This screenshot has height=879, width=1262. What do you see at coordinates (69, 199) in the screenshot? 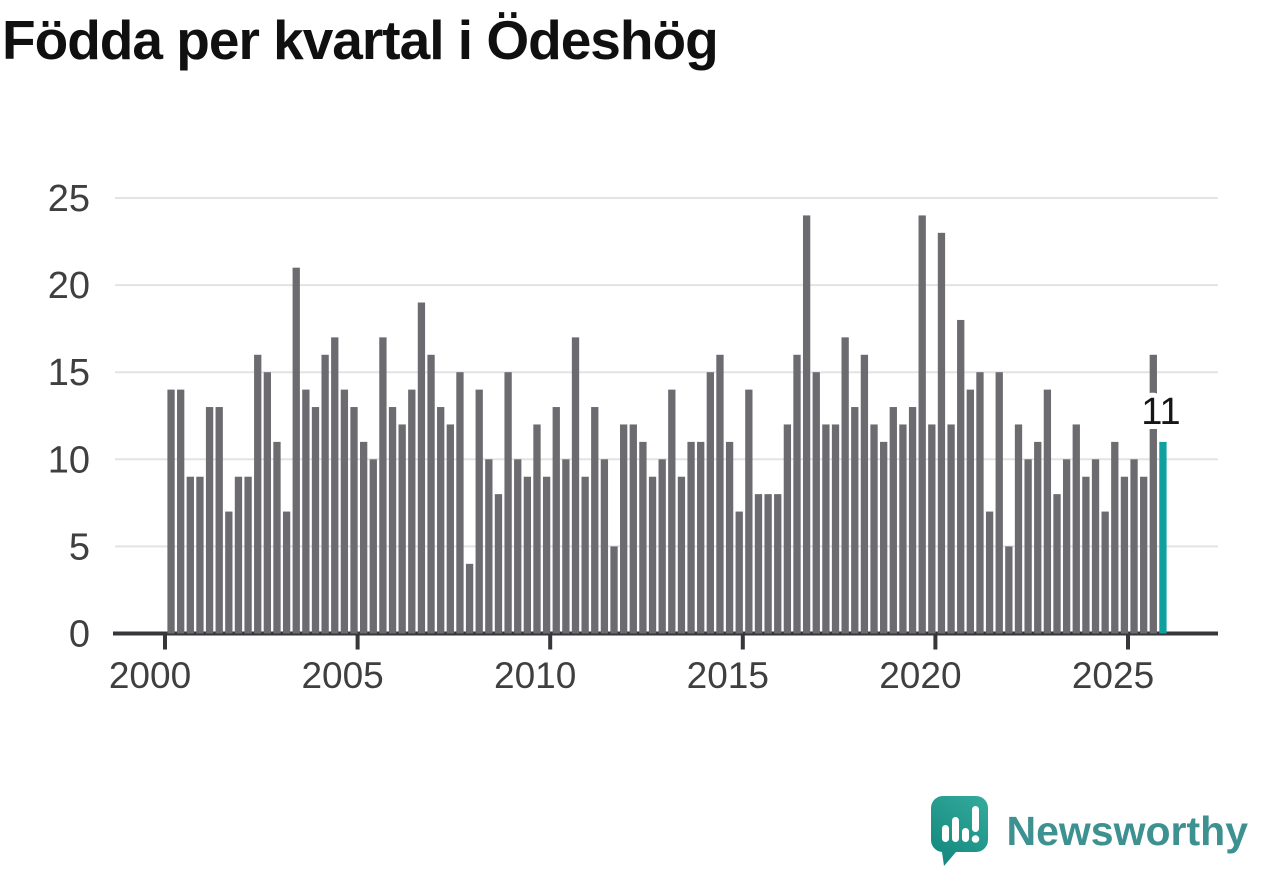
I see `y-tick-label: 25` at bounding box center [69, 199].